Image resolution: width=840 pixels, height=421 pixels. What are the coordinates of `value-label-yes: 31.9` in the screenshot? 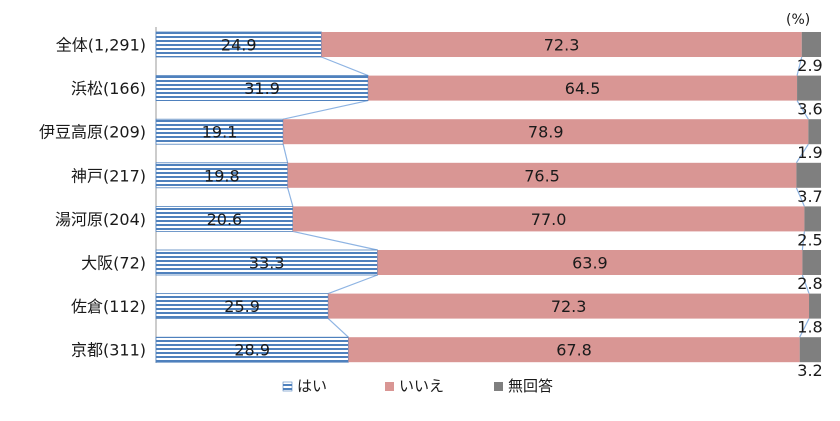 It's located at (262, 88).